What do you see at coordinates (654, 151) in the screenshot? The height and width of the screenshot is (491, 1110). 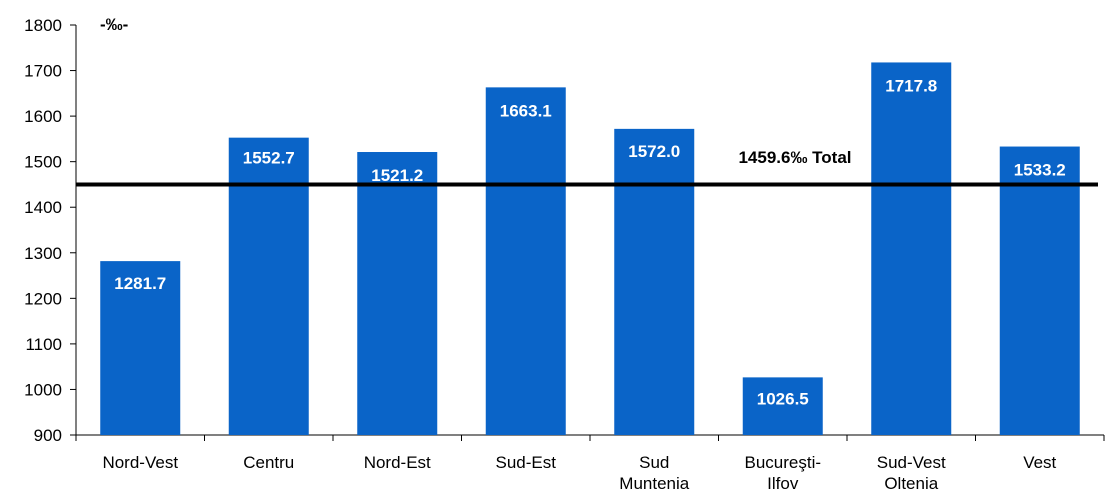 I see `bar-value-label: 1572.0` at bounding box center [654, 151].